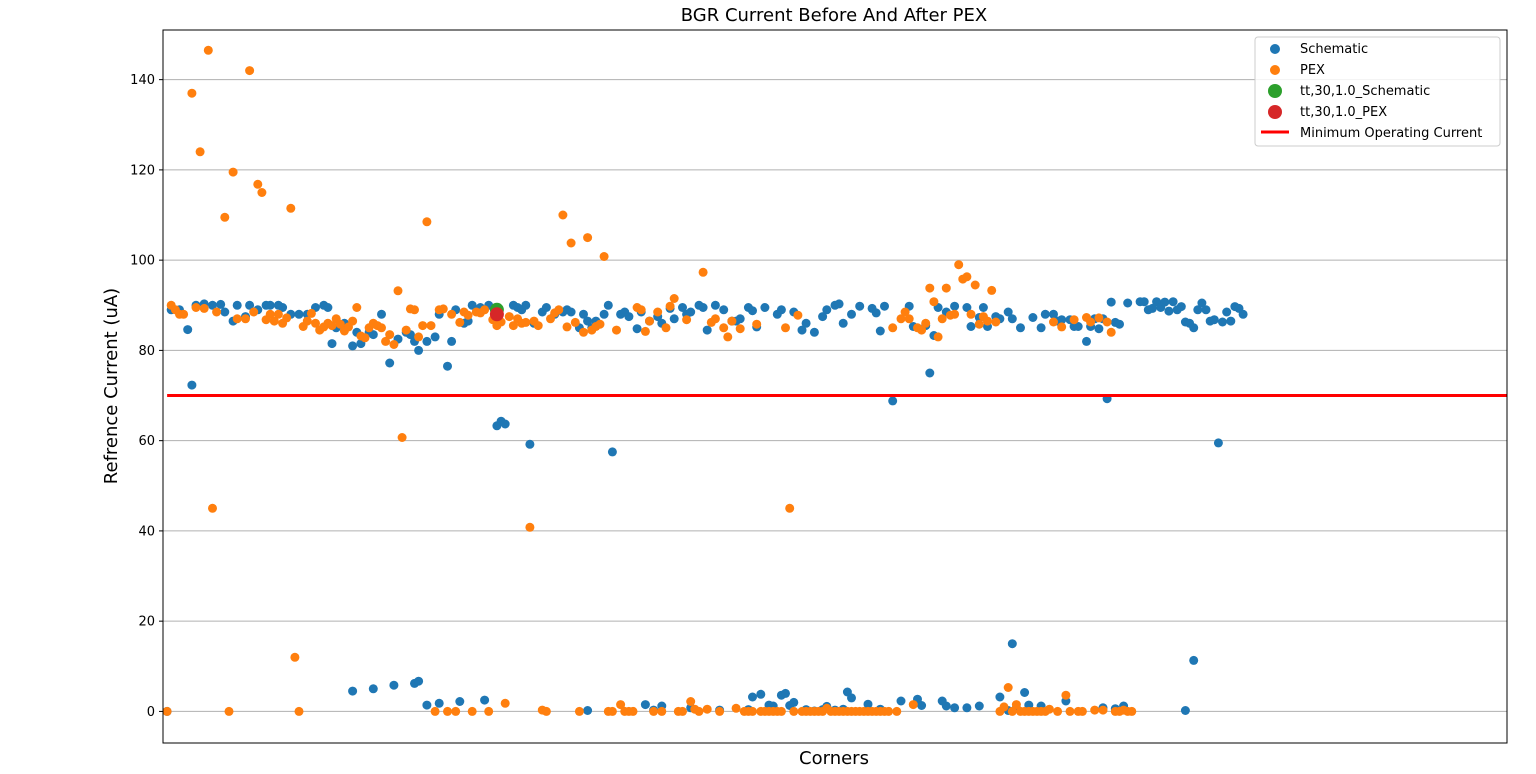 This screenshot has height=774, width=1536. What do you see at coordinates (1391, 133) in the screenshot?
I see `legend-label-min-current: Minimum Operating Current` at bounding box center [1391, 133].